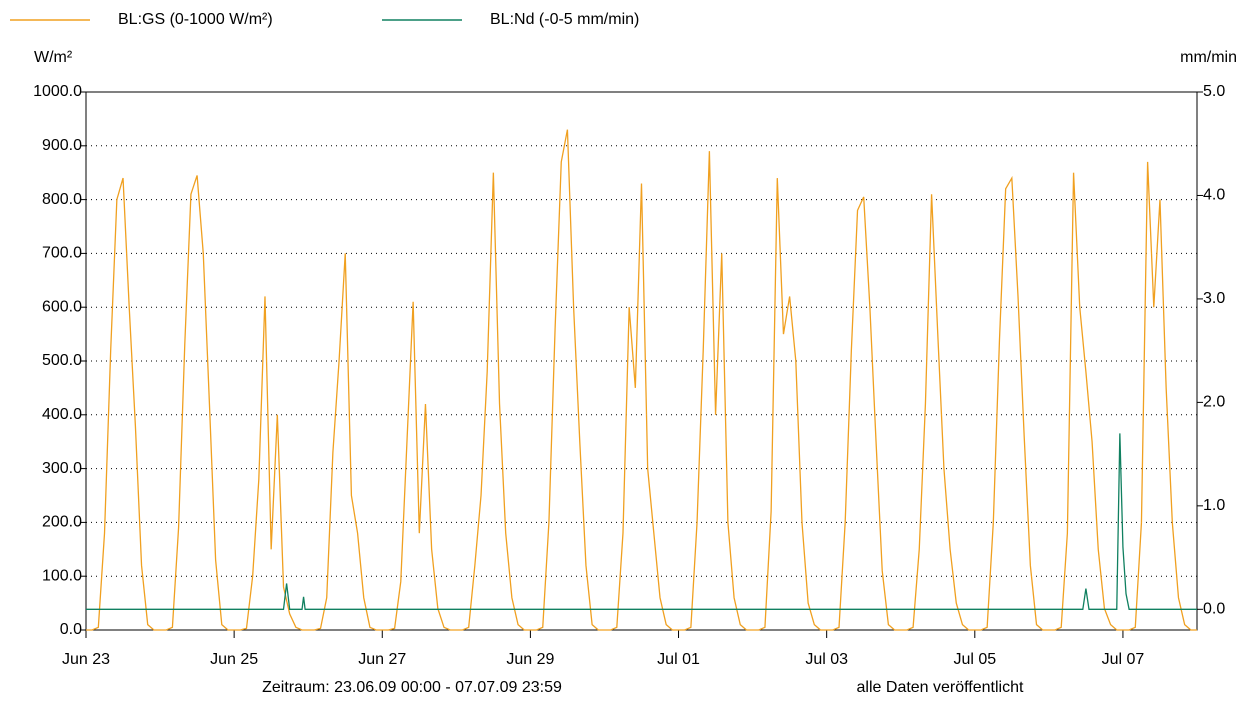  I want to click on y-tick-label: 900.0, so click(62, 145).